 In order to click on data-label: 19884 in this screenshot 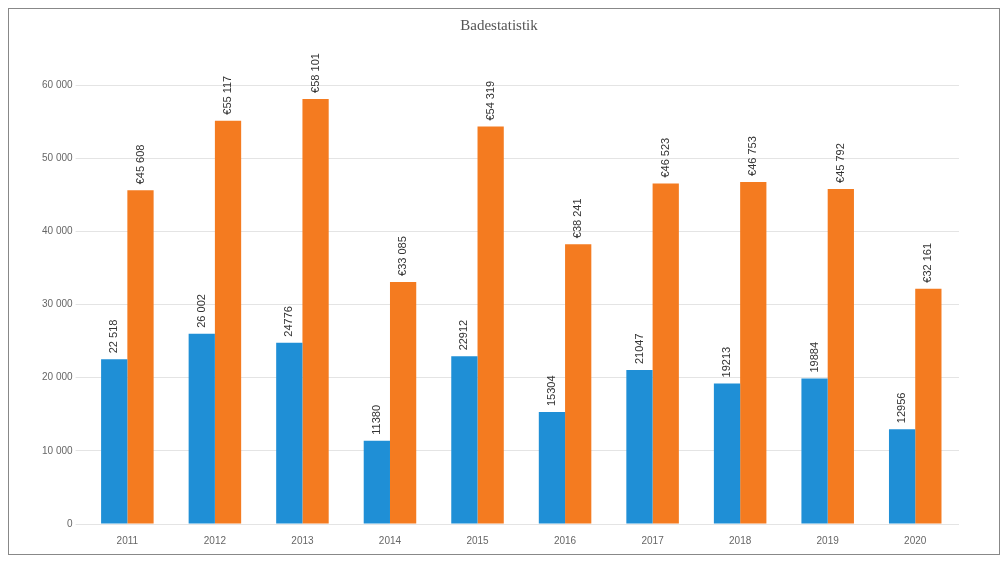, I will do `click(813, 357)`.